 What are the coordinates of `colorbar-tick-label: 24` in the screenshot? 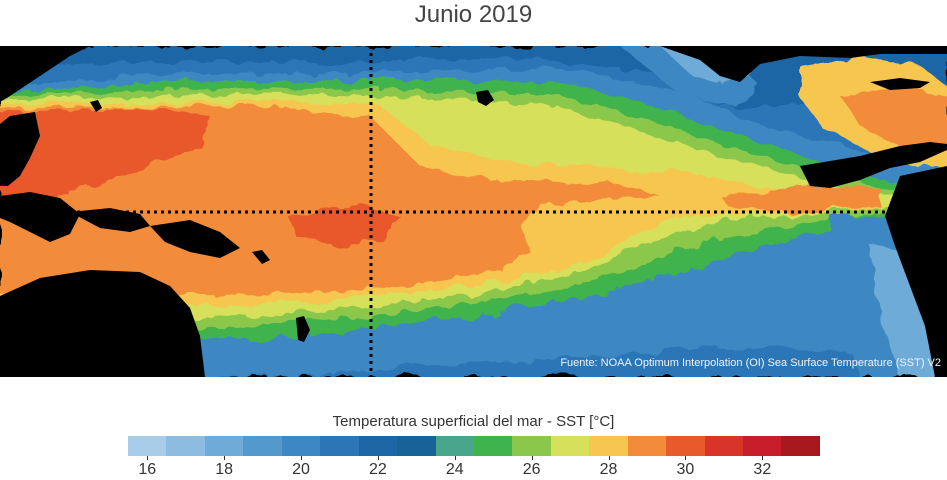 It's located at (454, 469).